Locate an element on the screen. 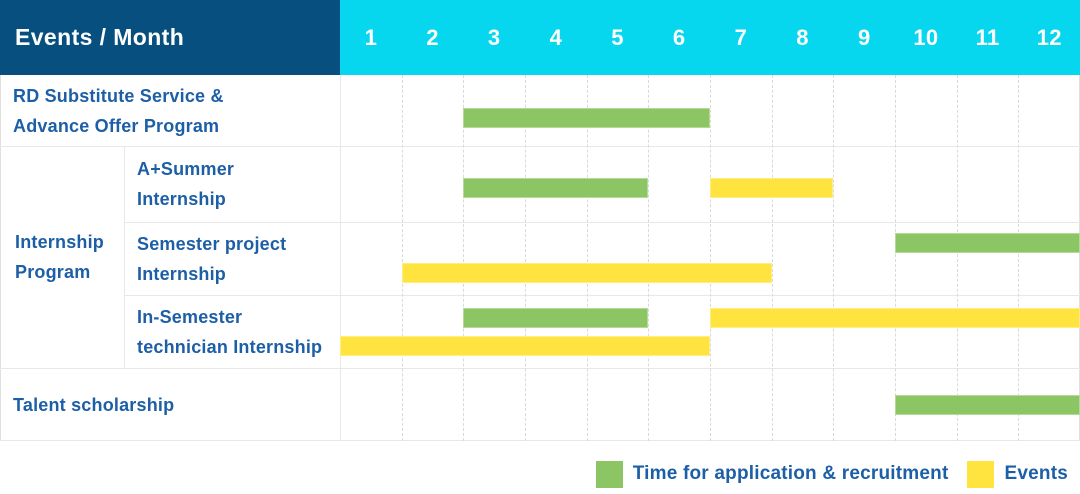  month-header-6: 6 is located at coordinates (679, 37).